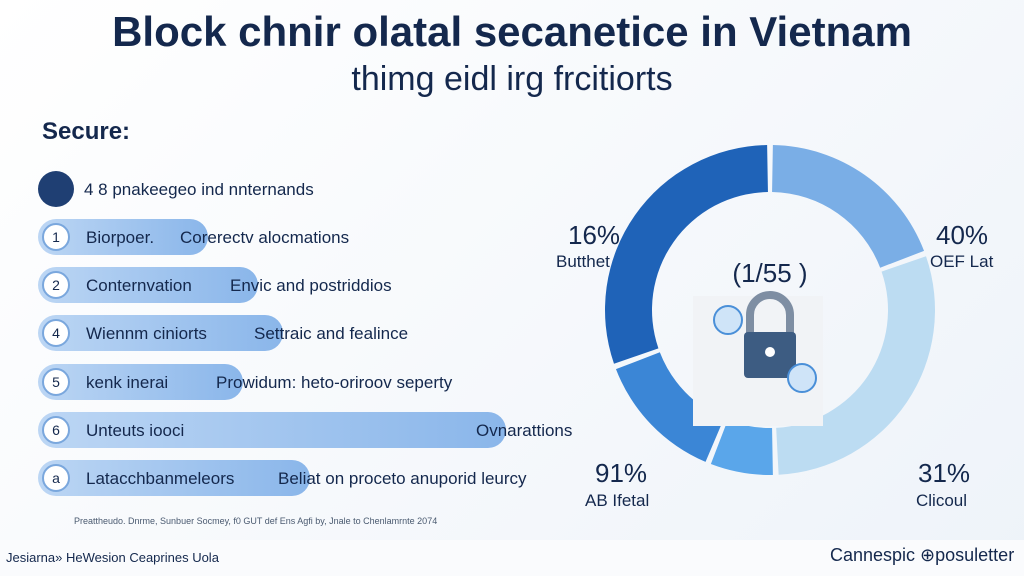  Describe the element at coordinates (56, 333) in the screenshot. I see `badge: 4` at that location.